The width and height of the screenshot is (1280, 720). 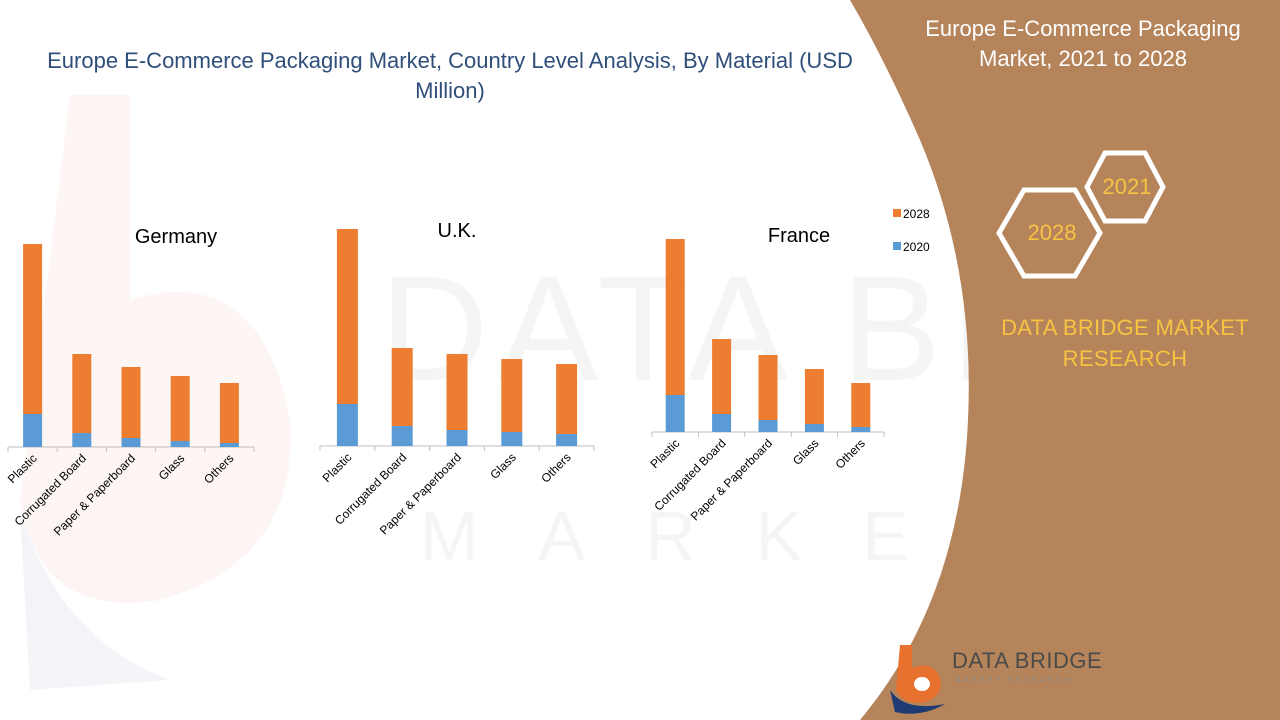 What do you see at coordinates (457, 231) in the screenshot?
I see `chart-title: U.K.` at bounding box center [457, 231].